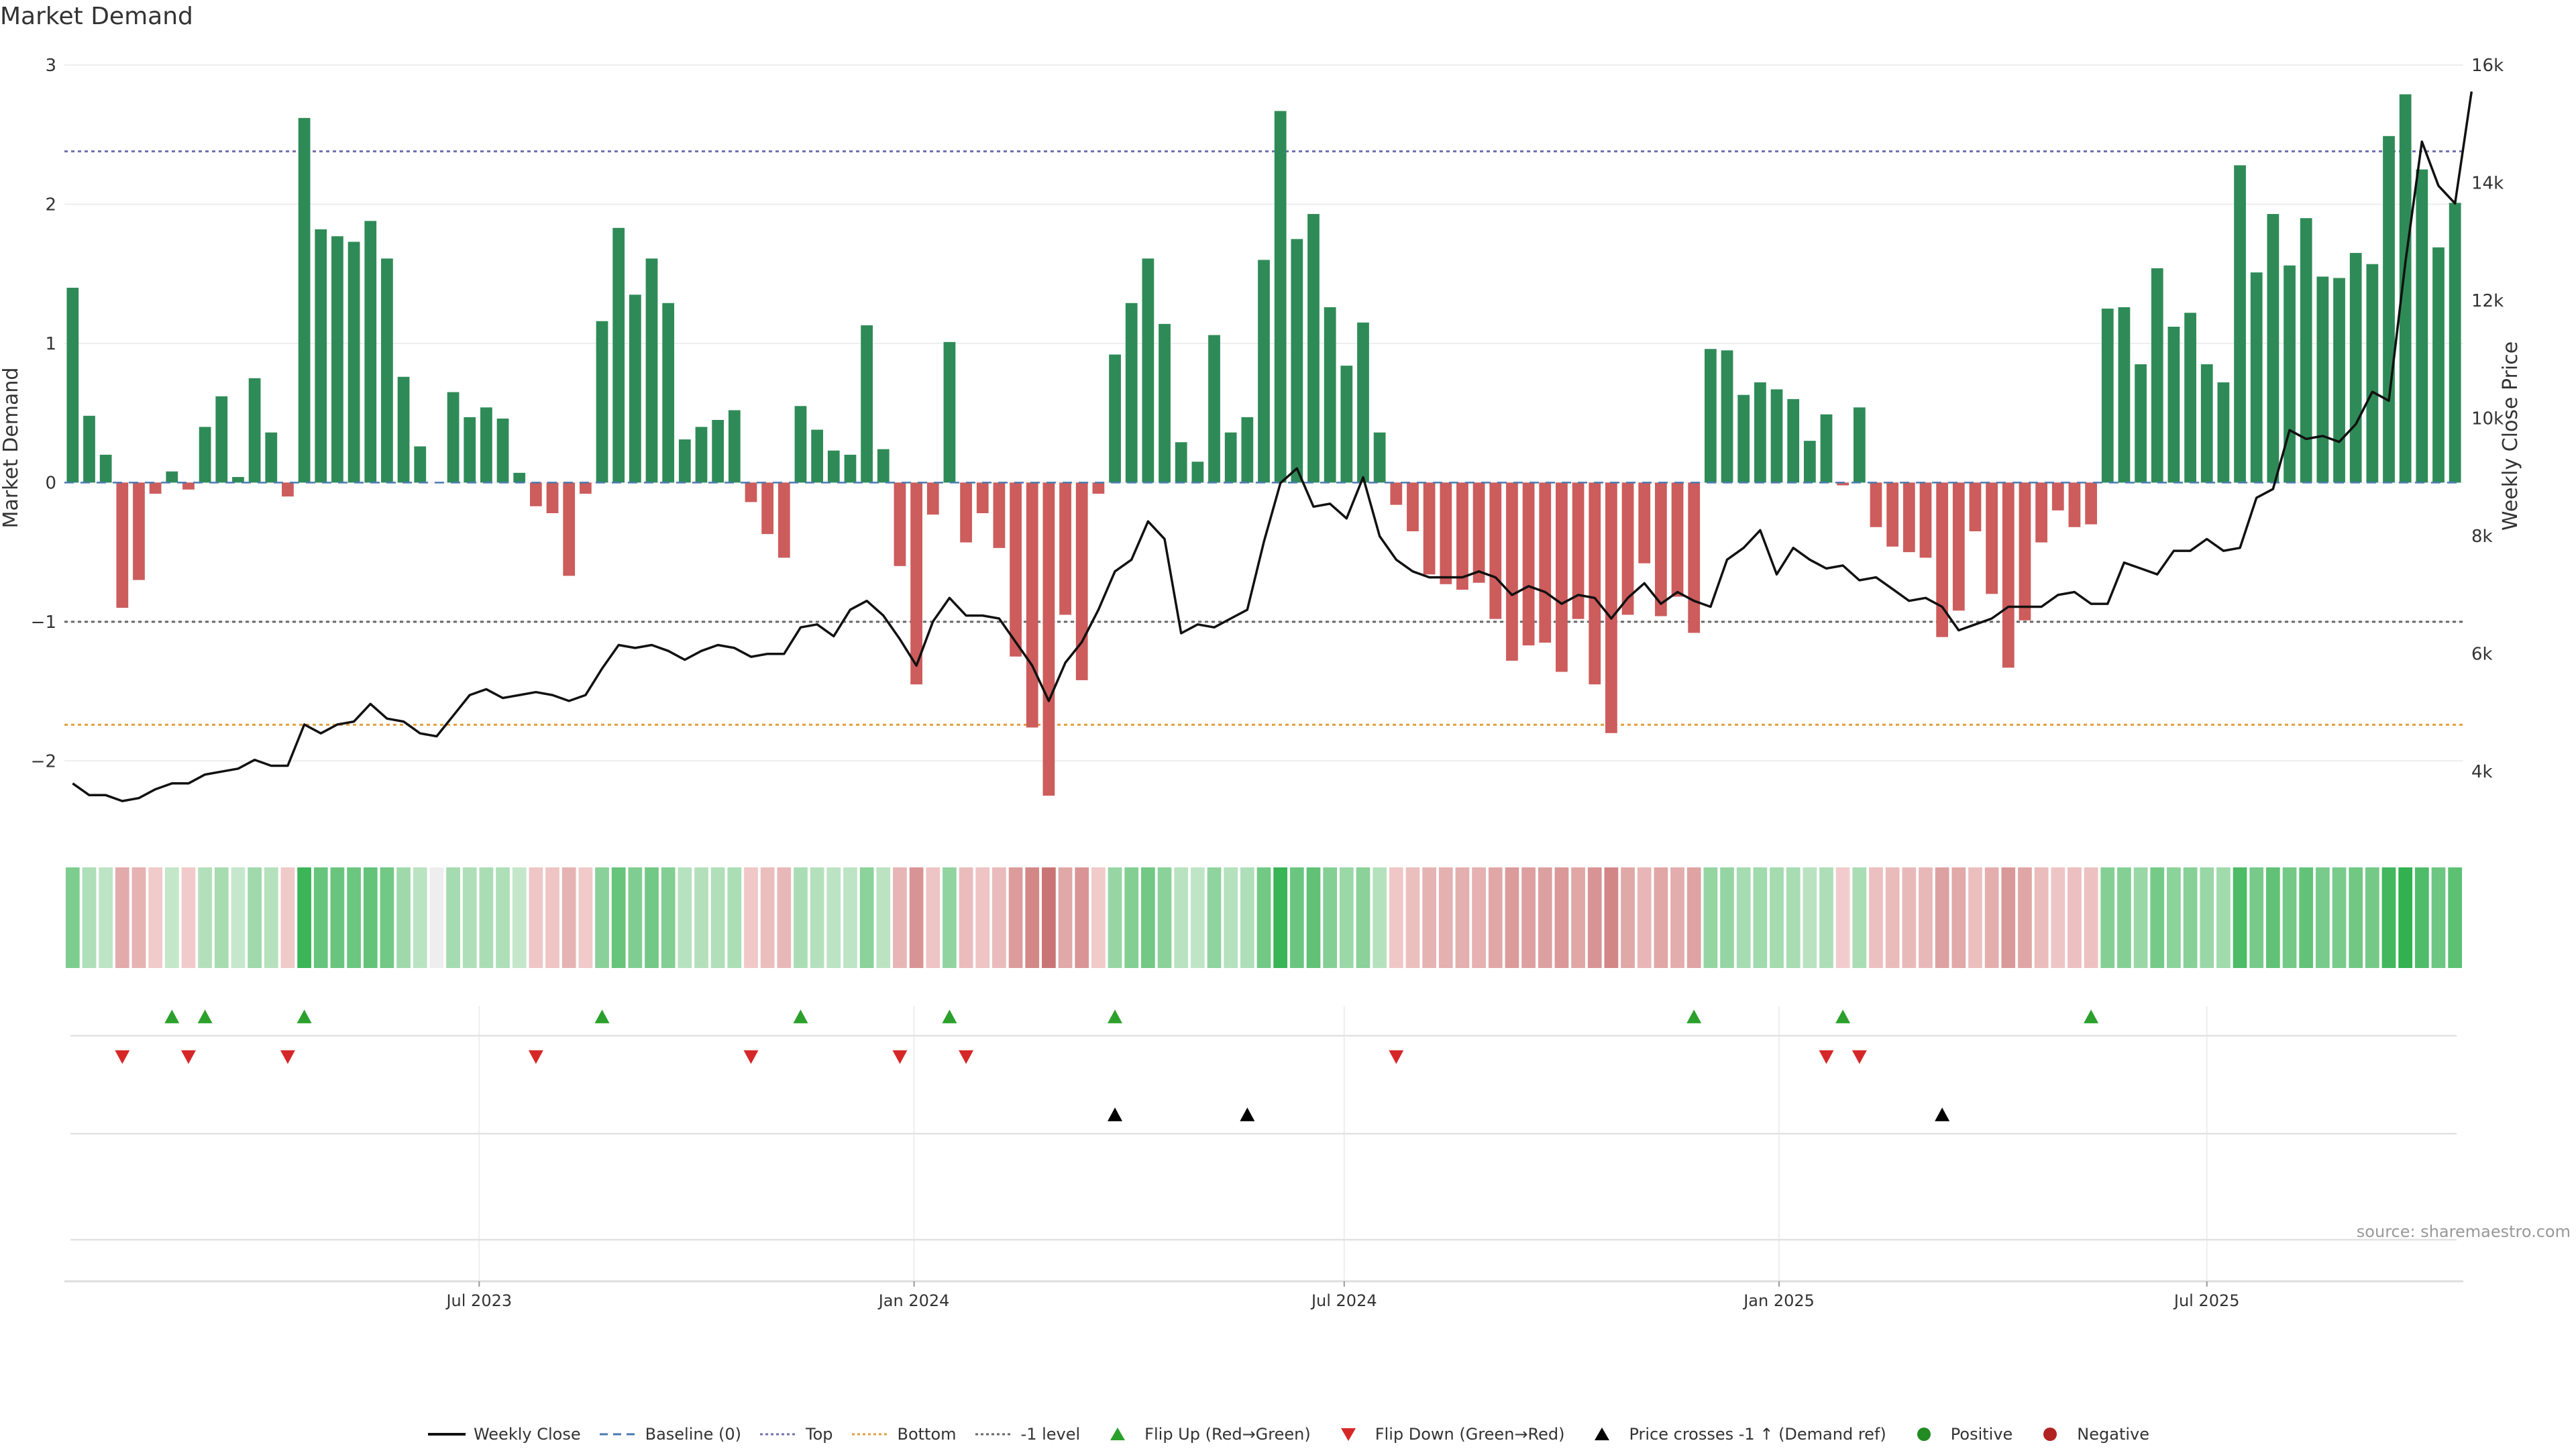 This screenshot has width=2576, height=1449. What do you see at coordinates (1778, 1300) in the screenshot?
I see `x-tick-label: Jan 2025` at bounding box center [1778, 1300].